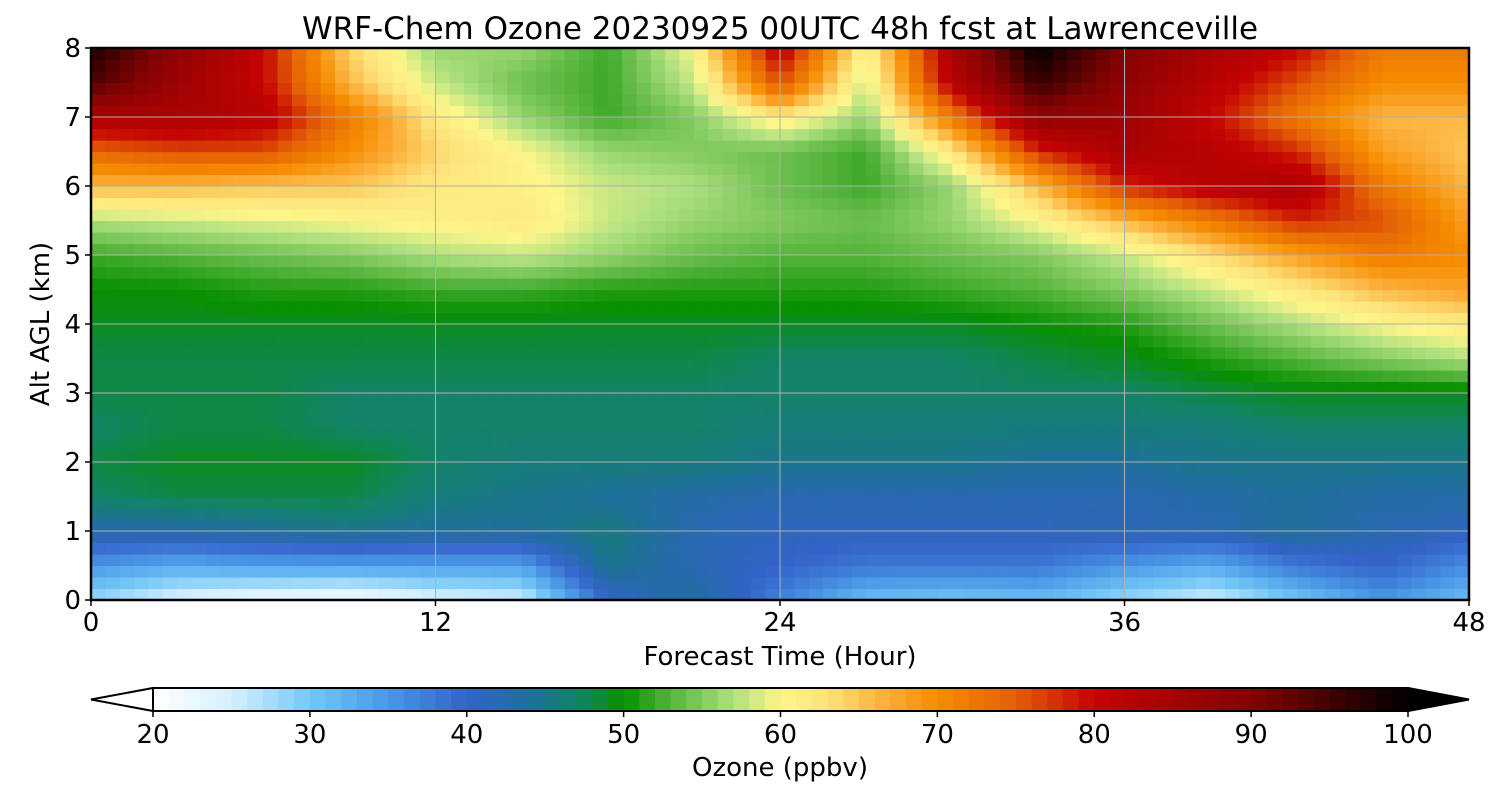 This screenshot has width=1500, height=800. What do you see at coordinates (1468, 623) in the screenshot?
I see `x-tick-label: 48` at bounding box center [1468, 623].